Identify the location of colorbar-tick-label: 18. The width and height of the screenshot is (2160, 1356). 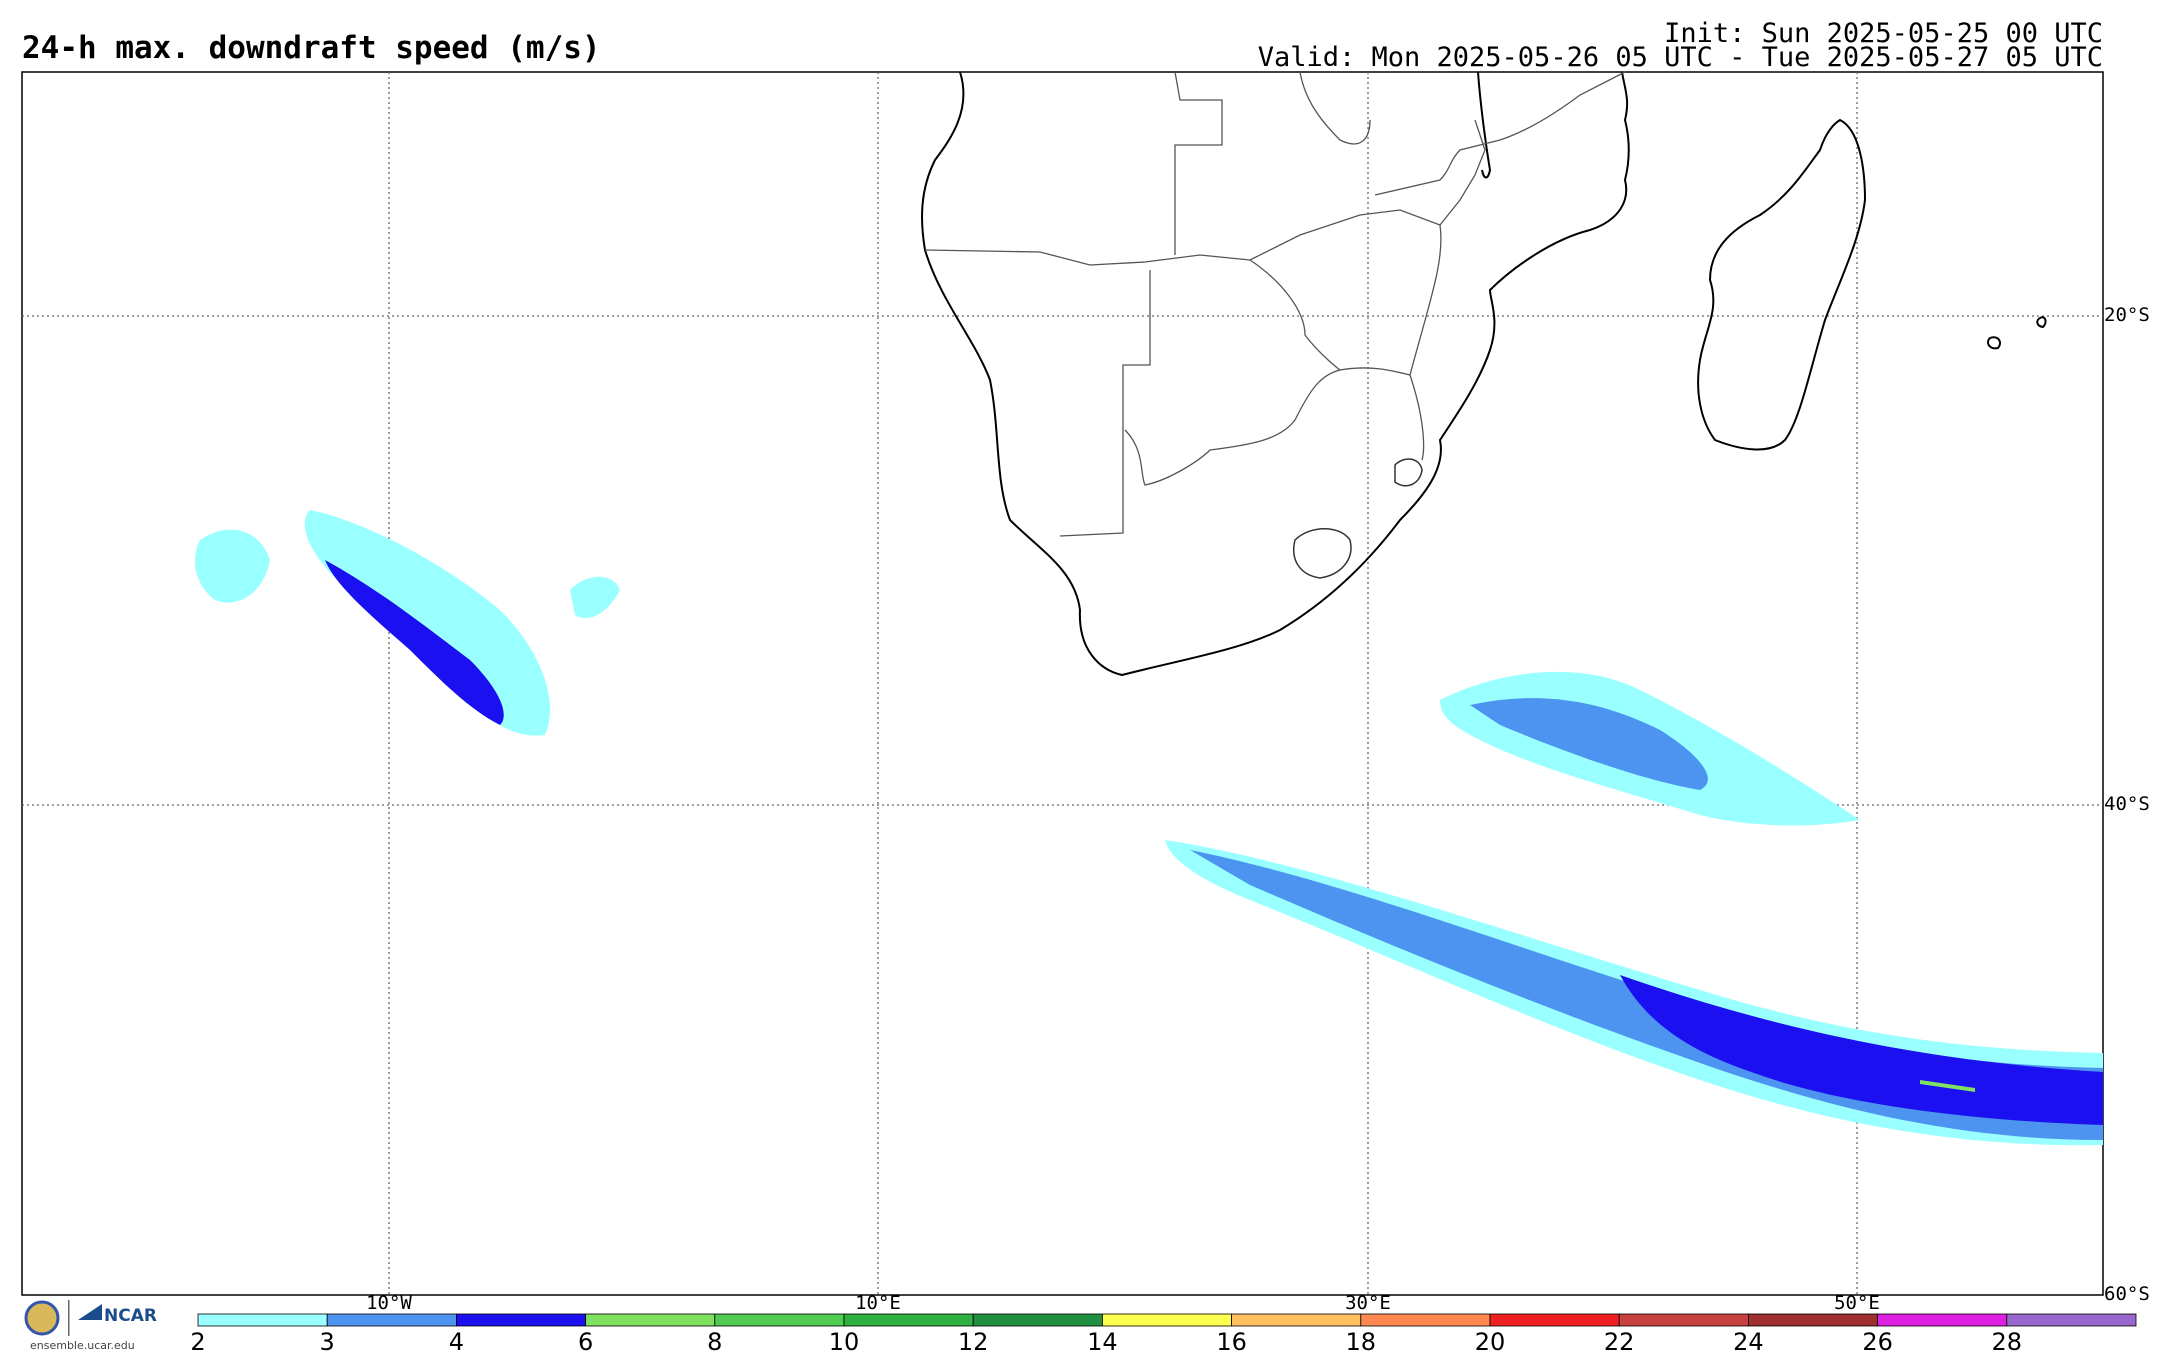
(1361, 1342).